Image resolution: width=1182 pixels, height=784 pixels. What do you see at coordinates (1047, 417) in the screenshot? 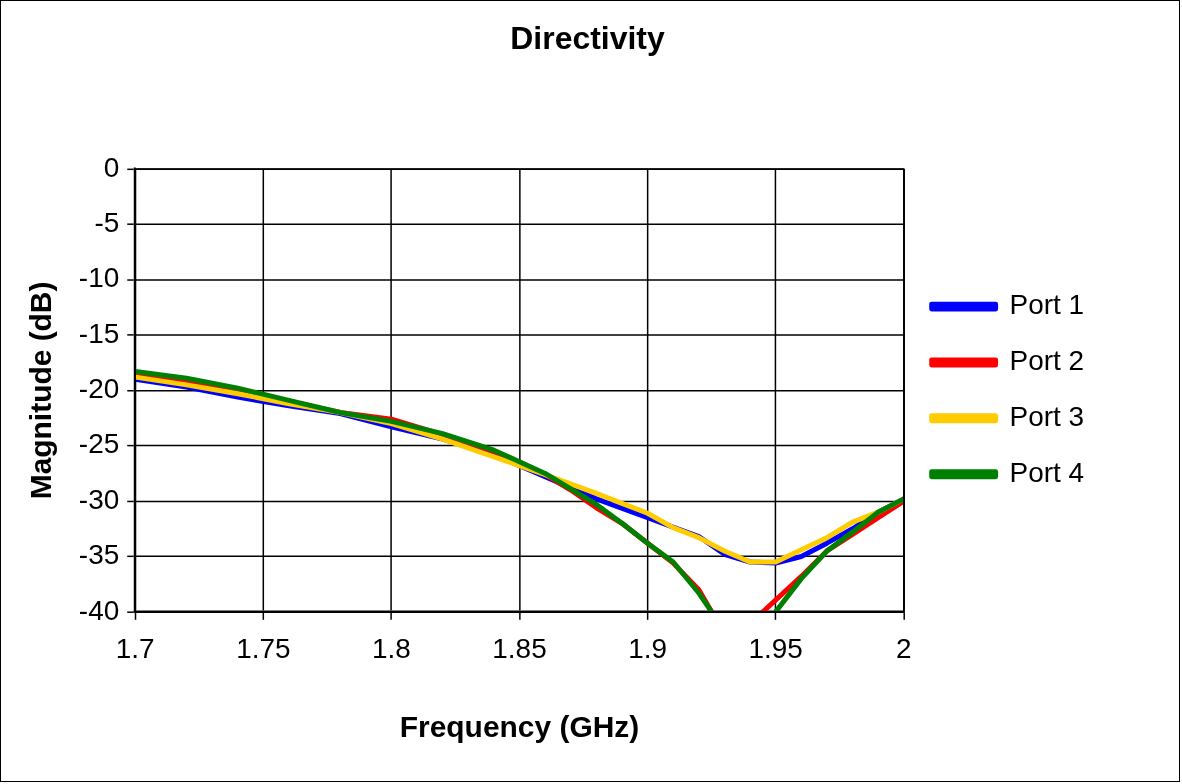
I see `legend-label: Port 3` at bounding box center [1047, 417].